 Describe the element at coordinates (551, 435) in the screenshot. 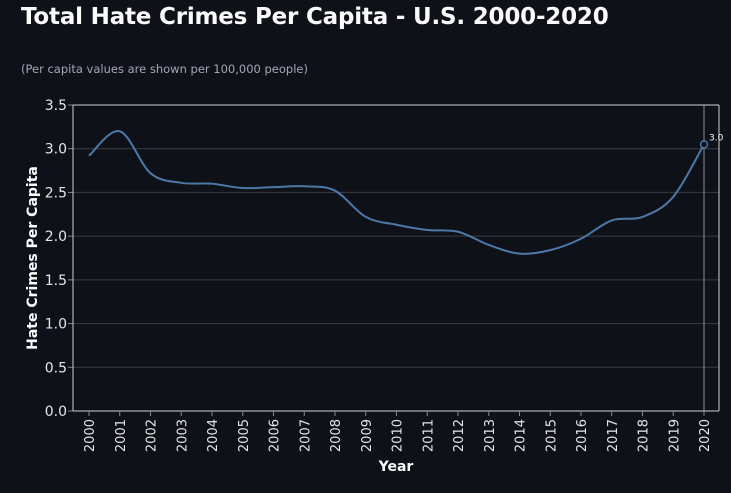

I see `tick-label-x: 2015` at that location.